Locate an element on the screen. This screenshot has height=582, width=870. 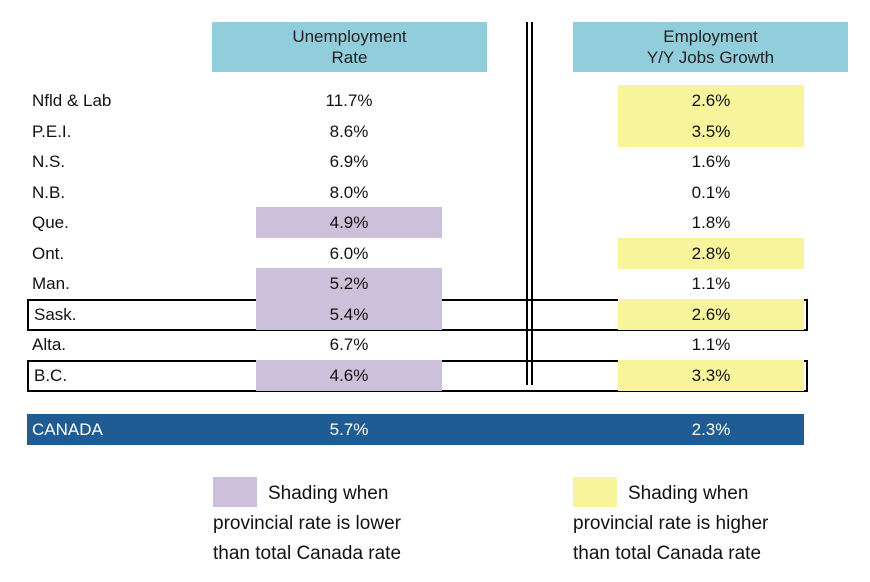
unemployment-rate-header: Unemployment Rate is located at coordinates (349, 47).